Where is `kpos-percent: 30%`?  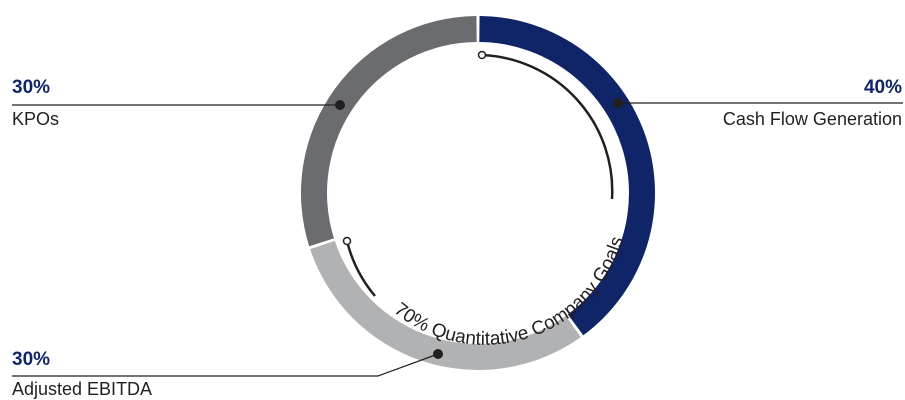 kpos-percent: 30% is located at coordinates (31, 87).